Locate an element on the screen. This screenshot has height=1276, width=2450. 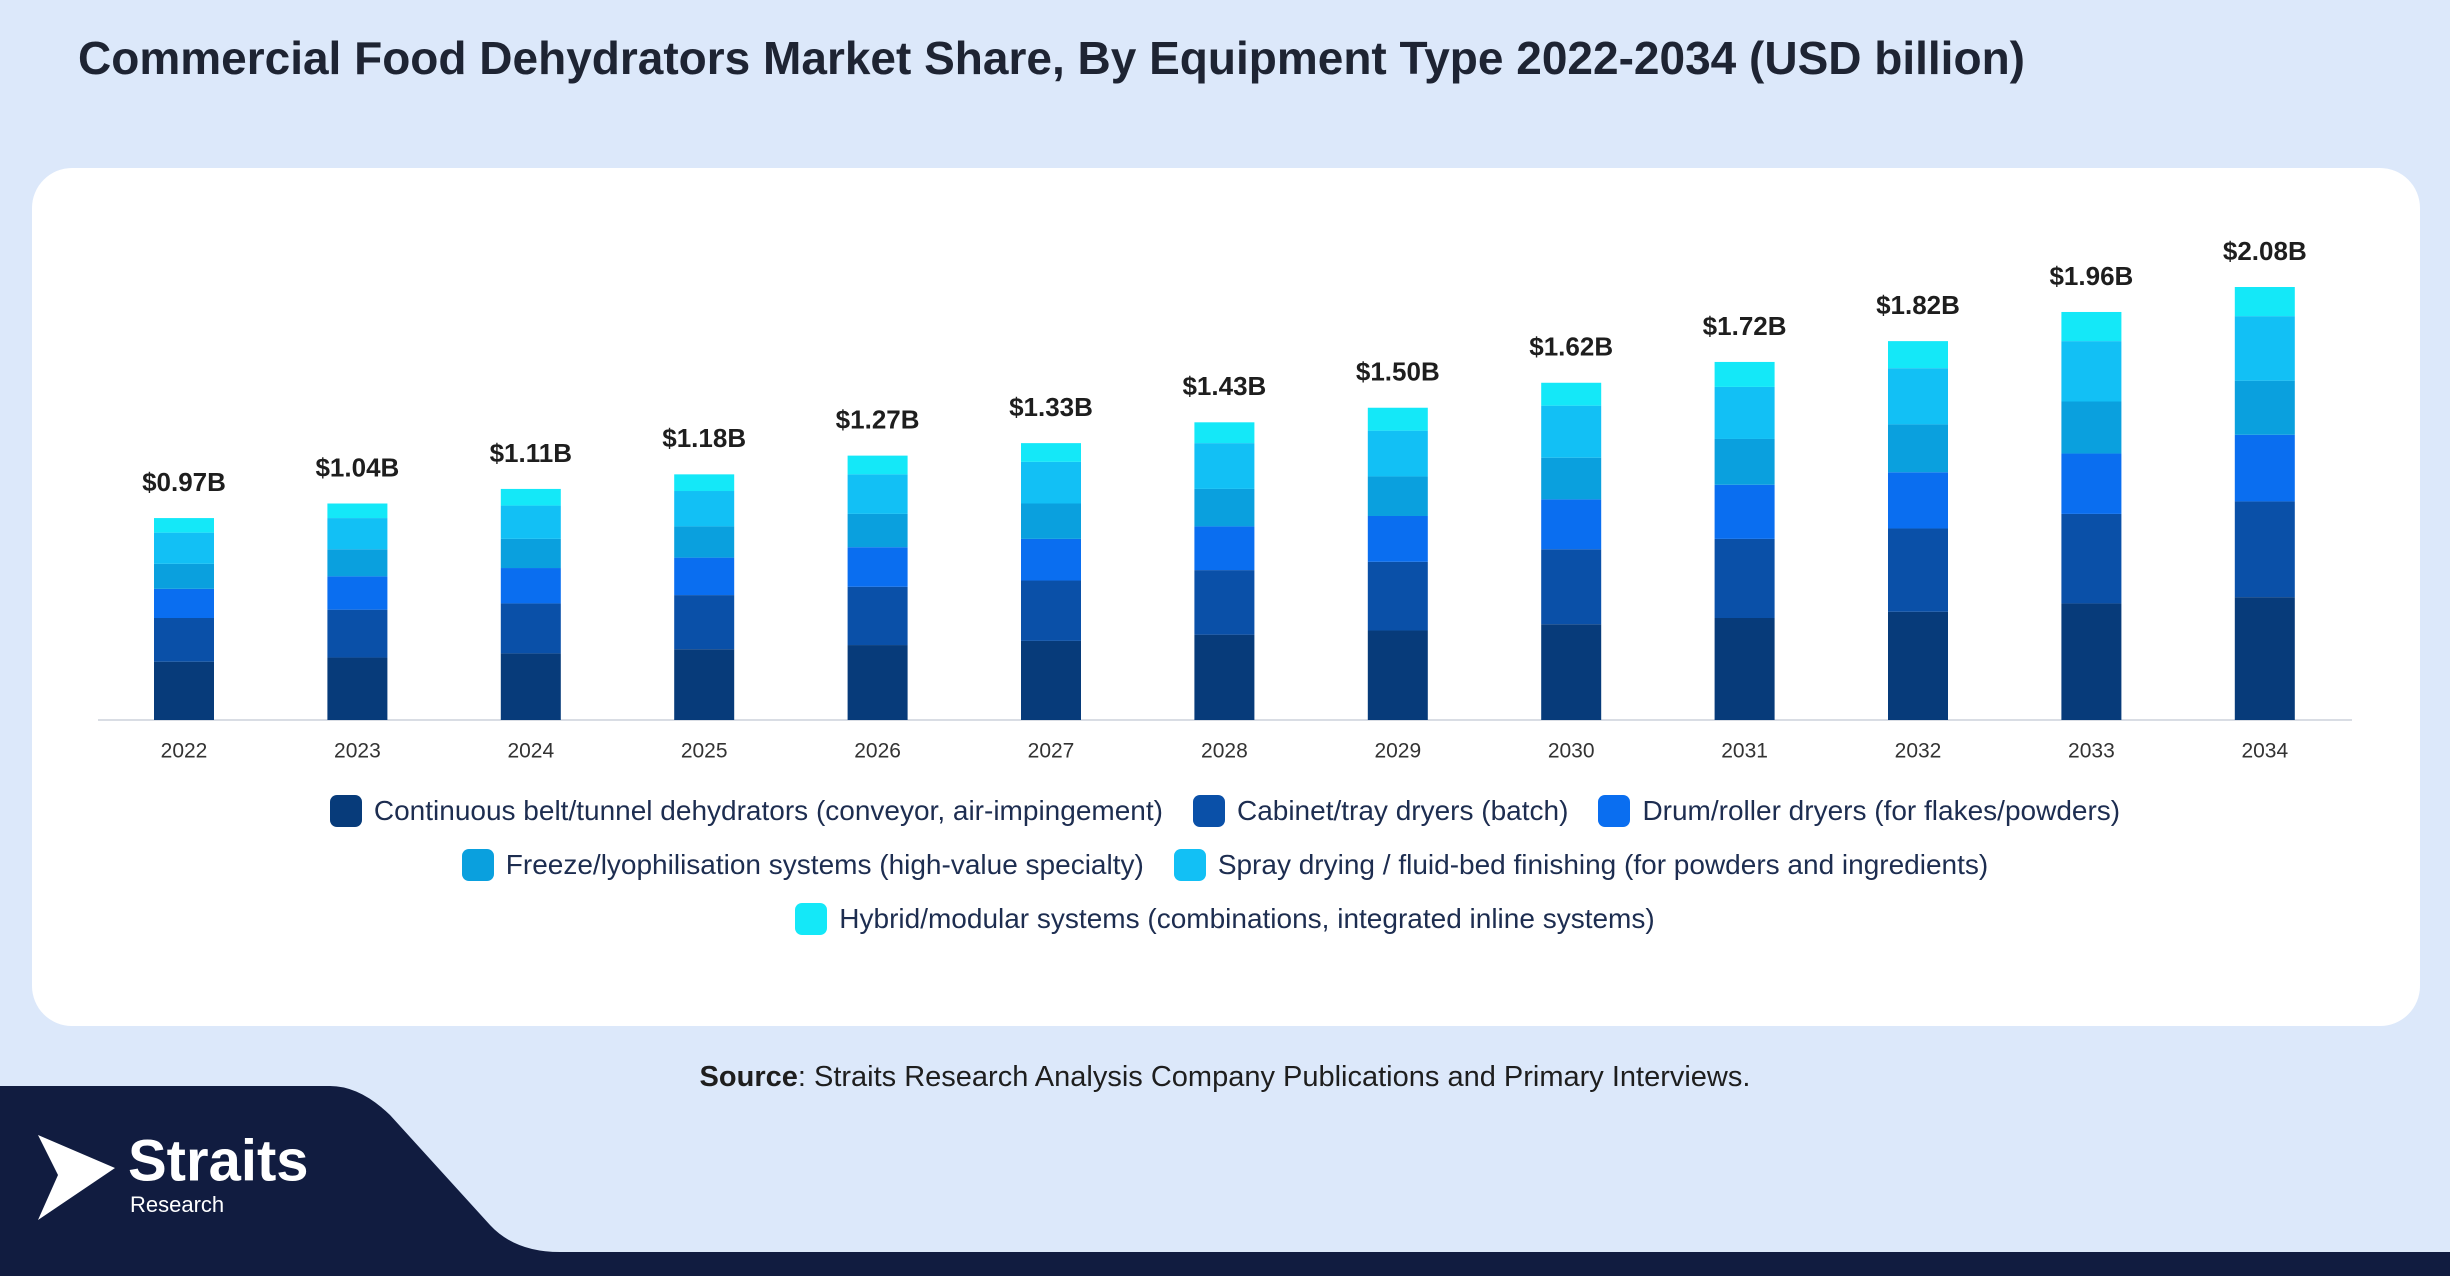
x-tick-label: 2032 is located at coordinates (1918, 751).